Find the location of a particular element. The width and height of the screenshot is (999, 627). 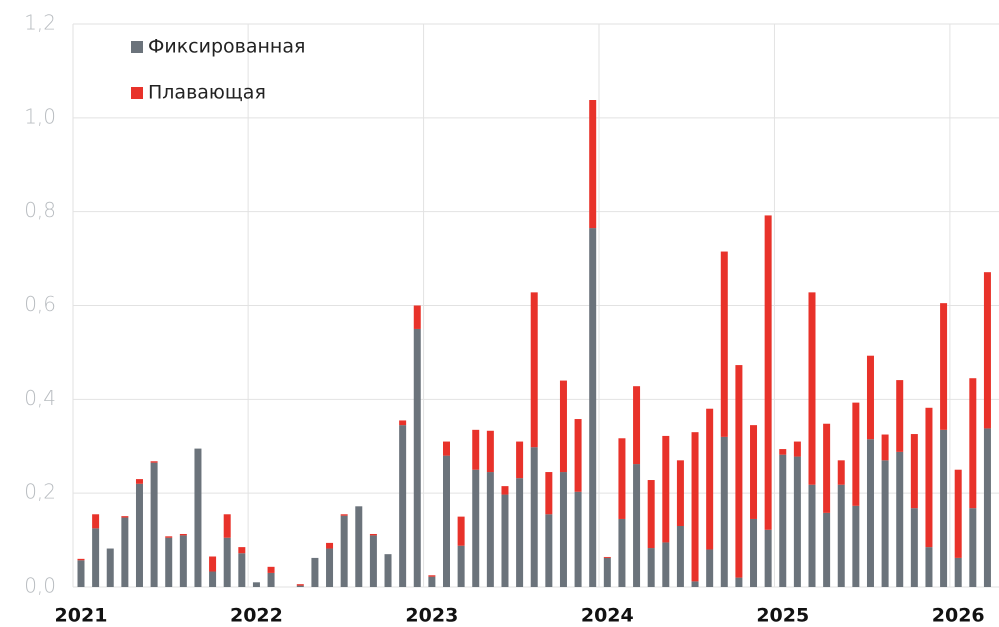

y-tick-label: 1,2 is located at coordinates (40, 23).